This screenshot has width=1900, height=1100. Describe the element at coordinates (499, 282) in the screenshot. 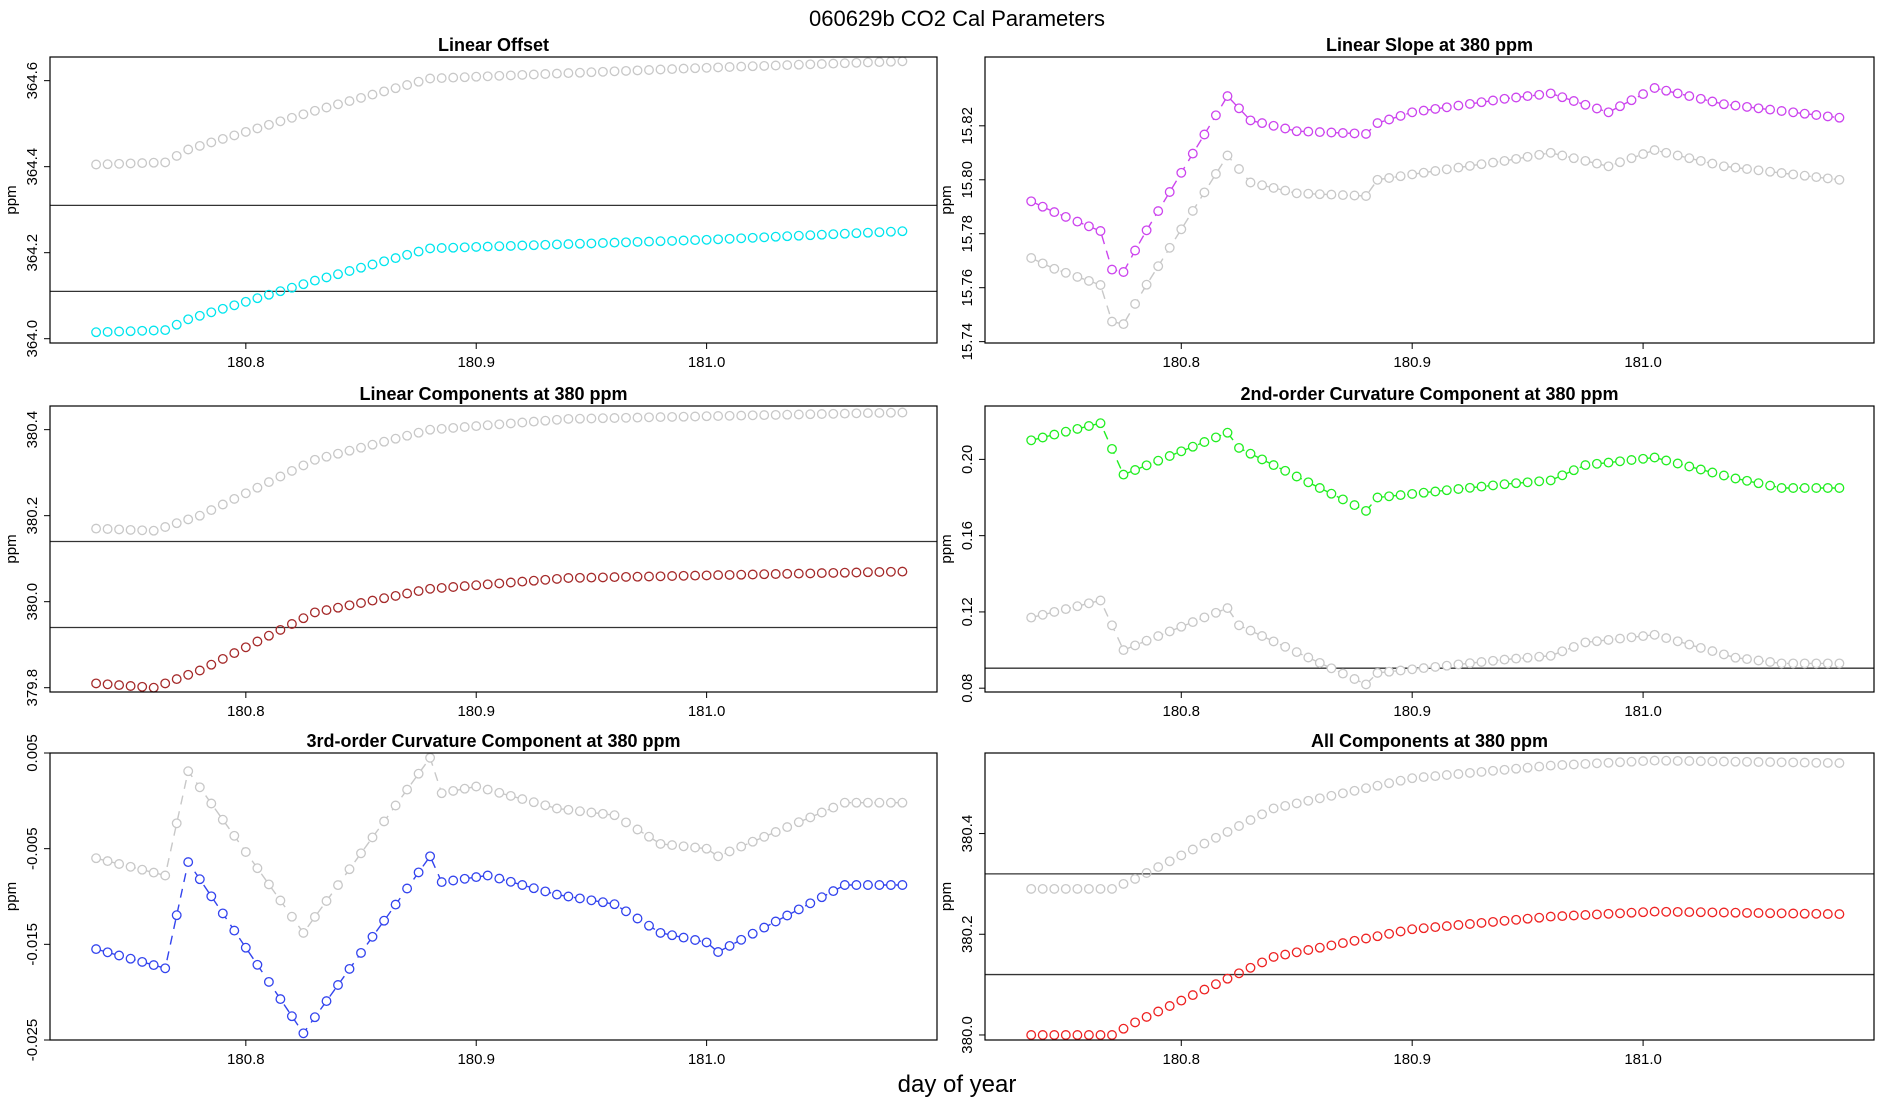

I see `series-current` at that location.